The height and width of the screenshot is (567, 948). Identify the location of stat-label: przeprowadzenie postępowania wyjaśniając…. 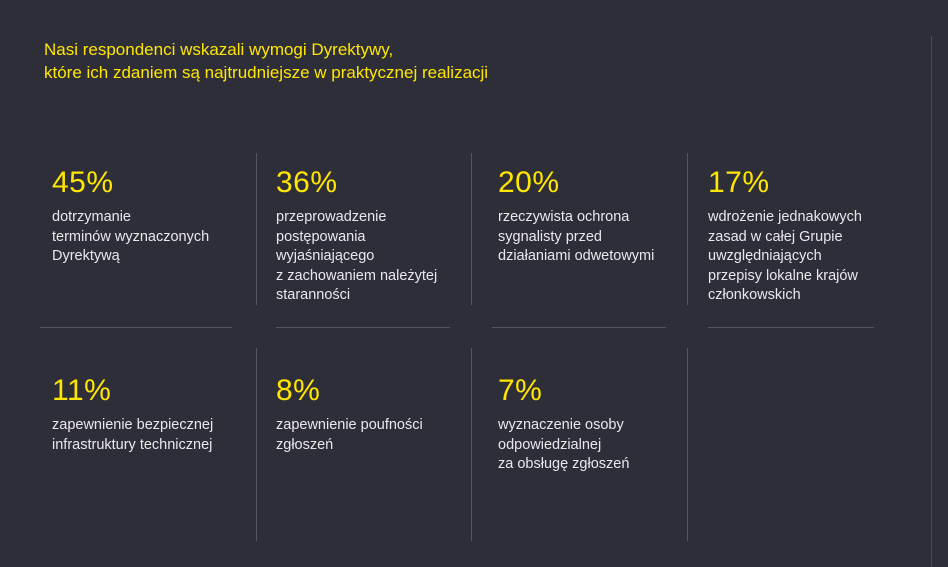
(357, 256).